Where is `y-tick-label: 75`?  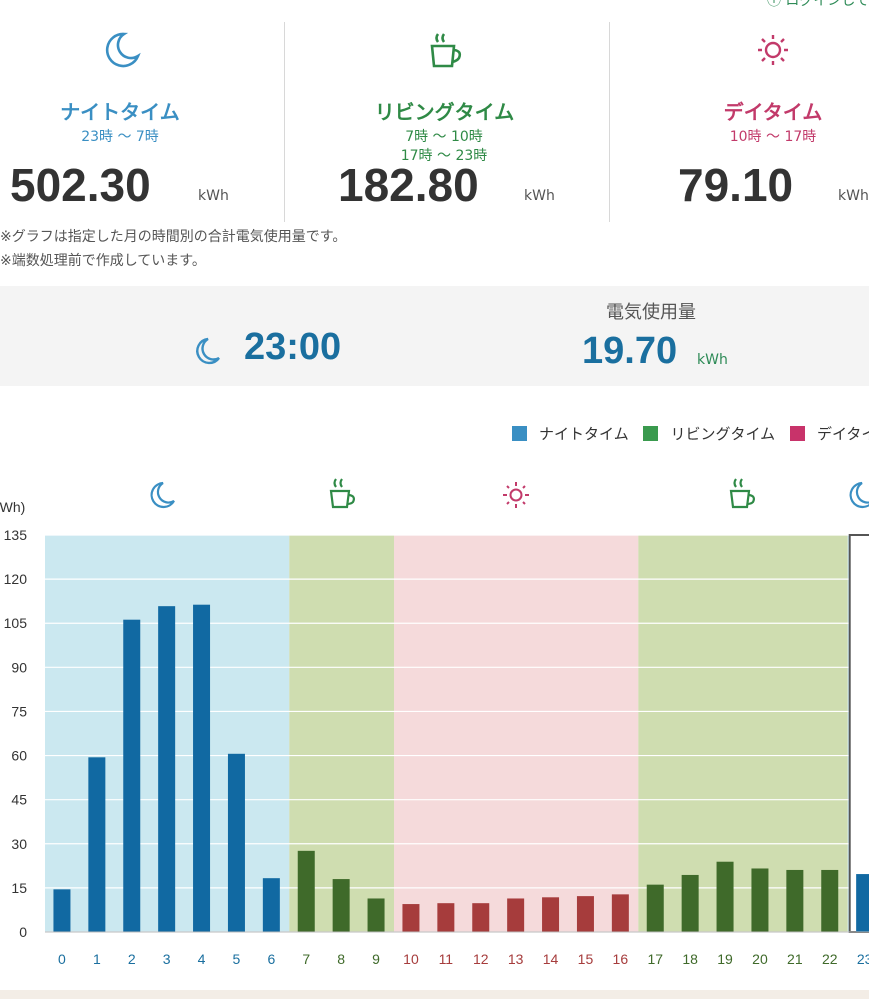 y-tick-label: 75 is located at coordinates (19, 711).